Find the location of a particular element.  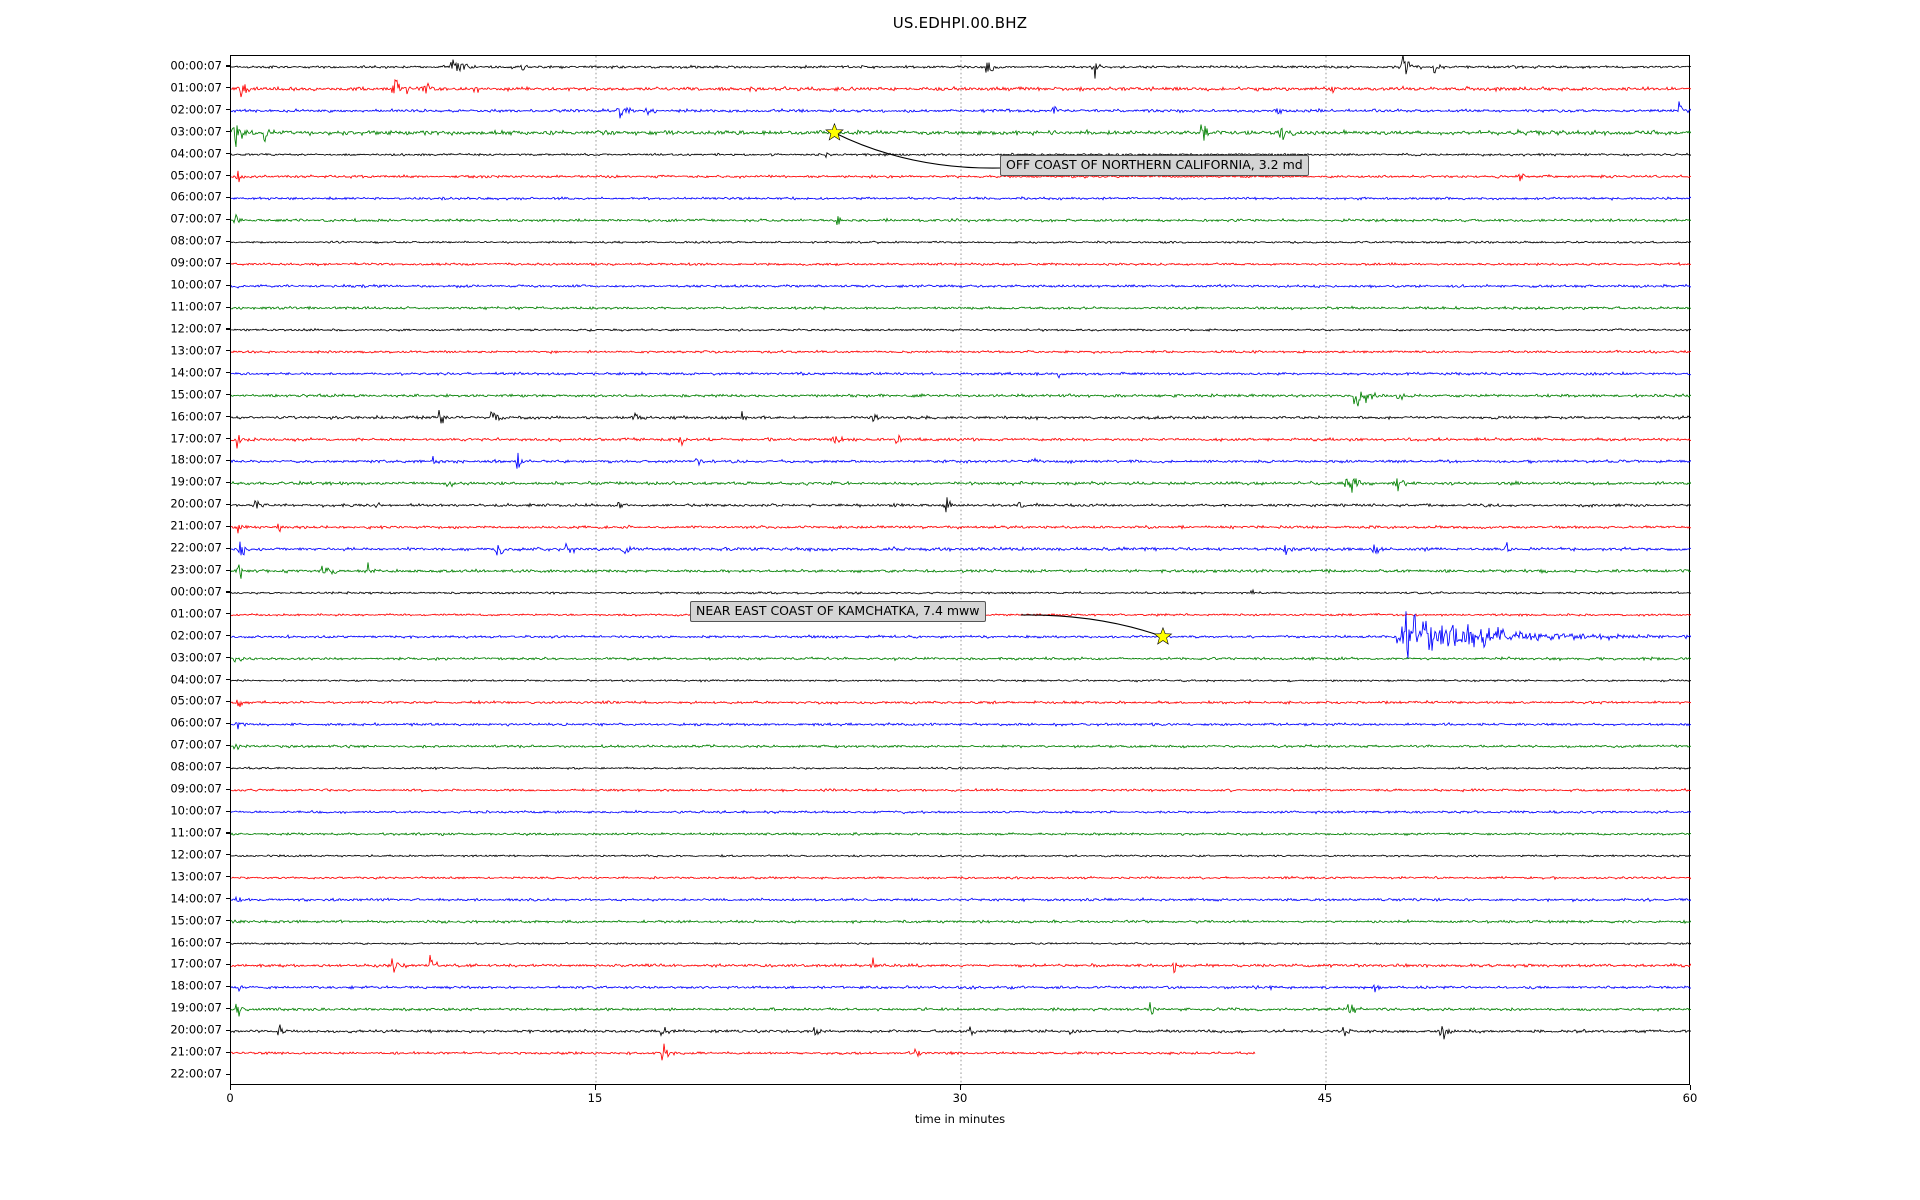

page-title: US.EDHPI.00.BHZ is located at coordinates (960, 23).